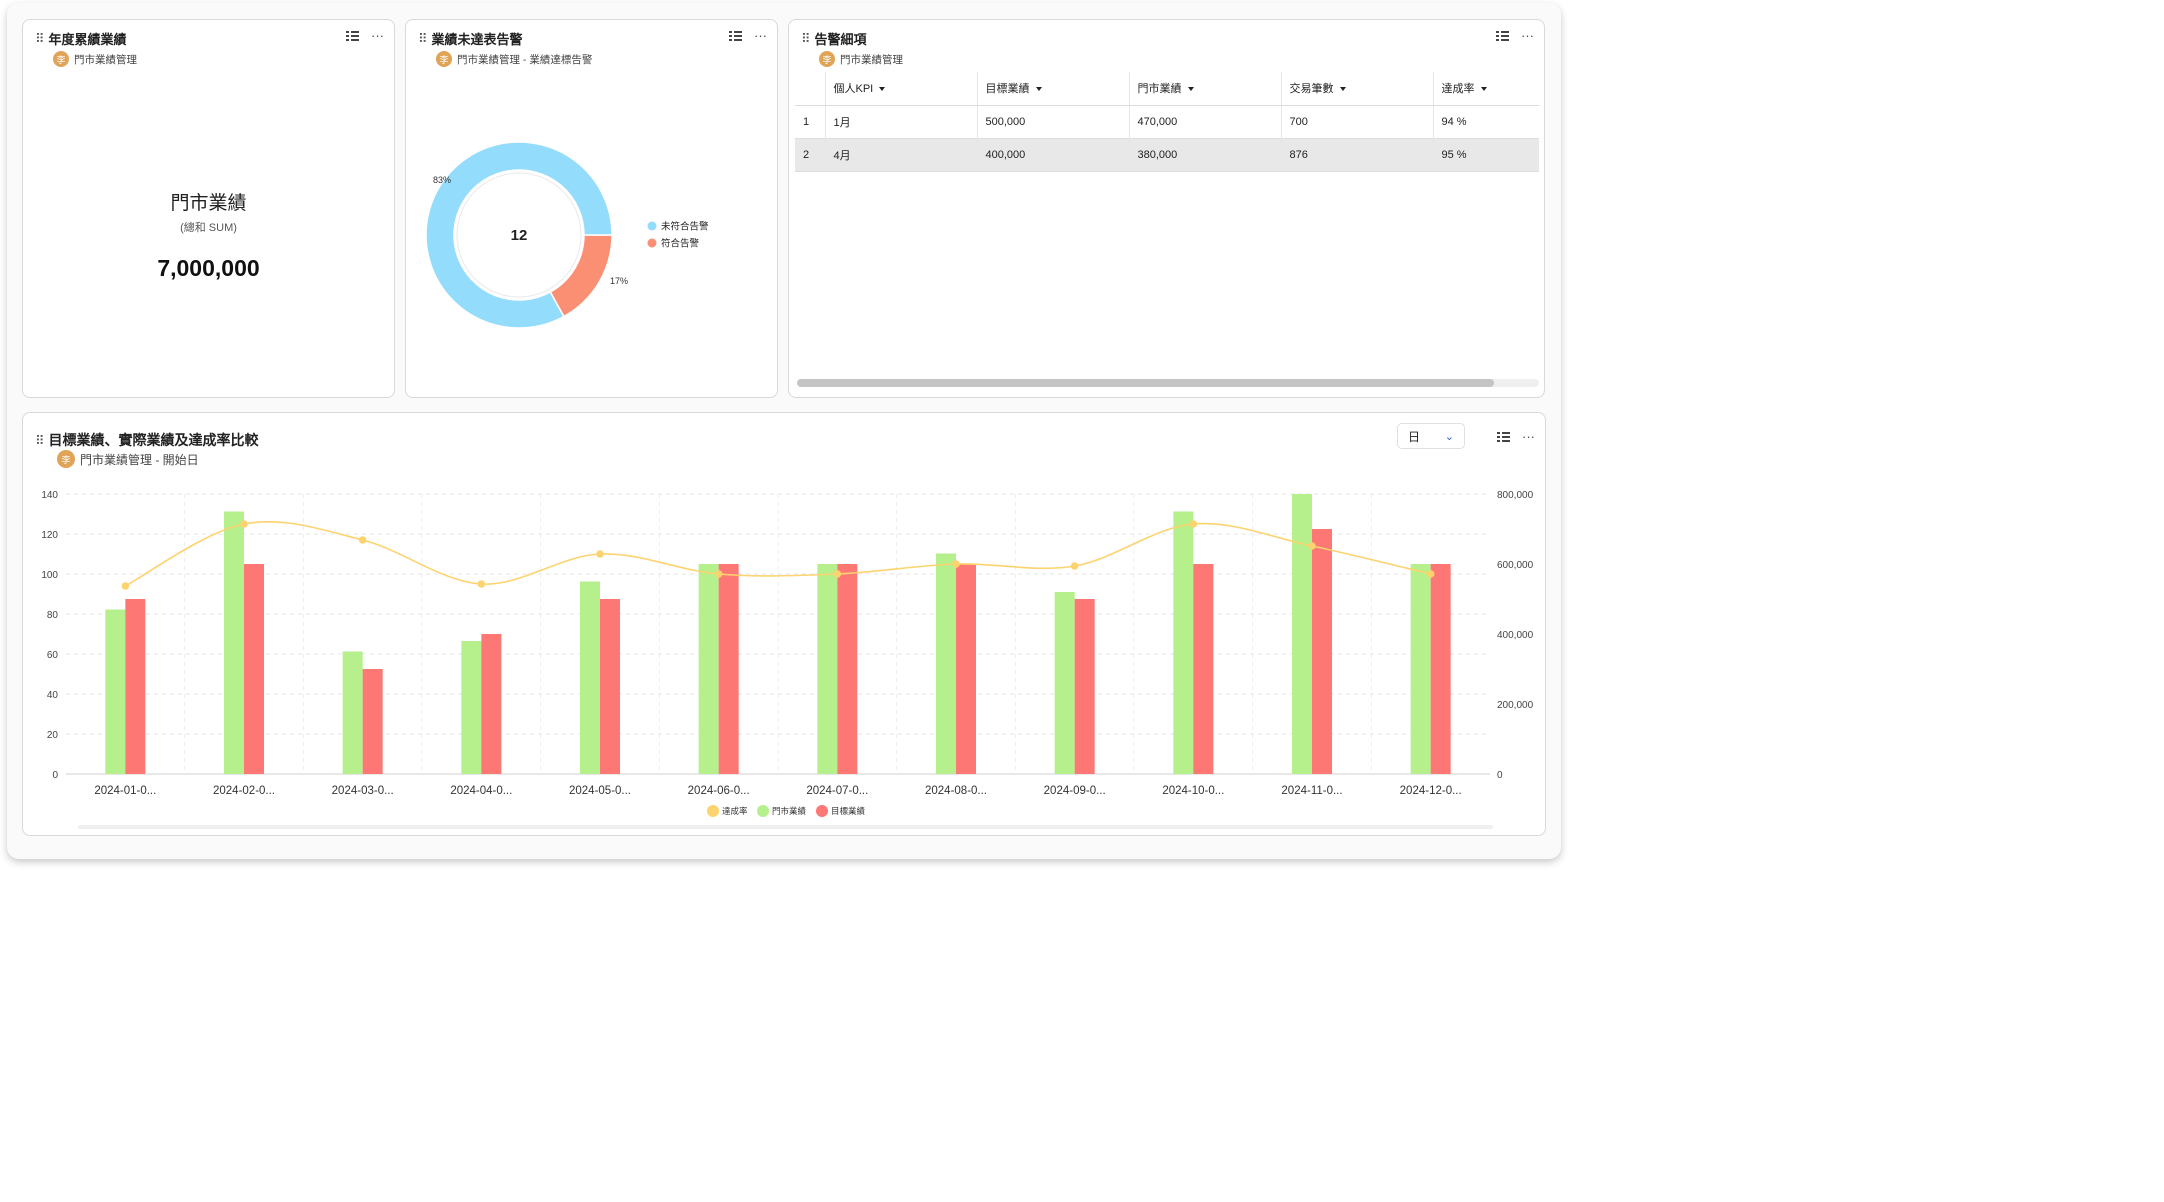 Image resolution: width=2164 pixels, height=1202 pixels. I want to click on table-row: 1 1月 500,000 470,000 700 94 %, so click(1167, 121).